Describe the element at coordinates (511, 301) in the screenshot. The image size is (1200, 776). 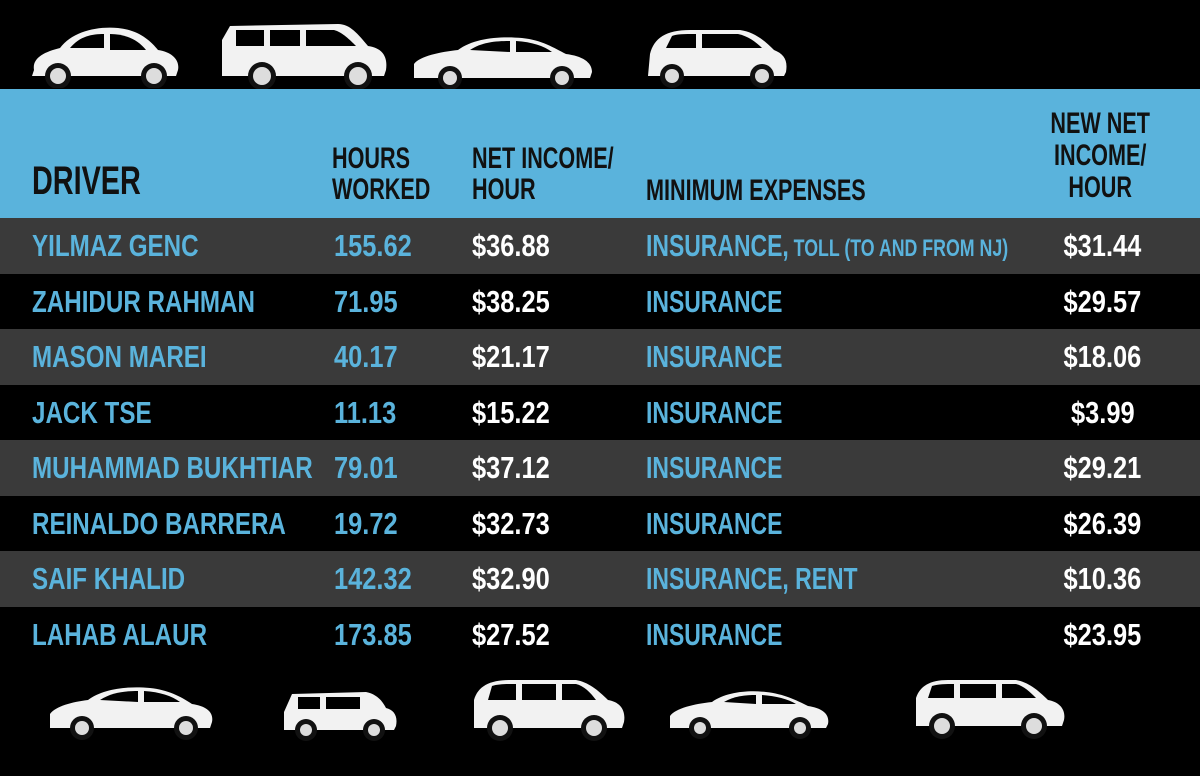
I see `net-income-hour: $38.25` at that location.